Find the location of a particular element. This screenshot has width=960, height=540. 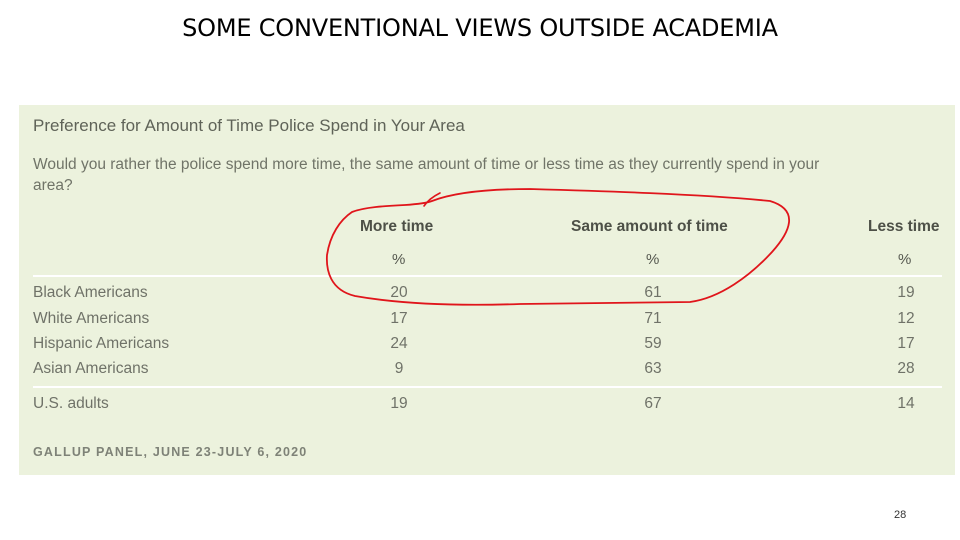

row-label: Hispanic Americans is located at coordinates (101, 343).